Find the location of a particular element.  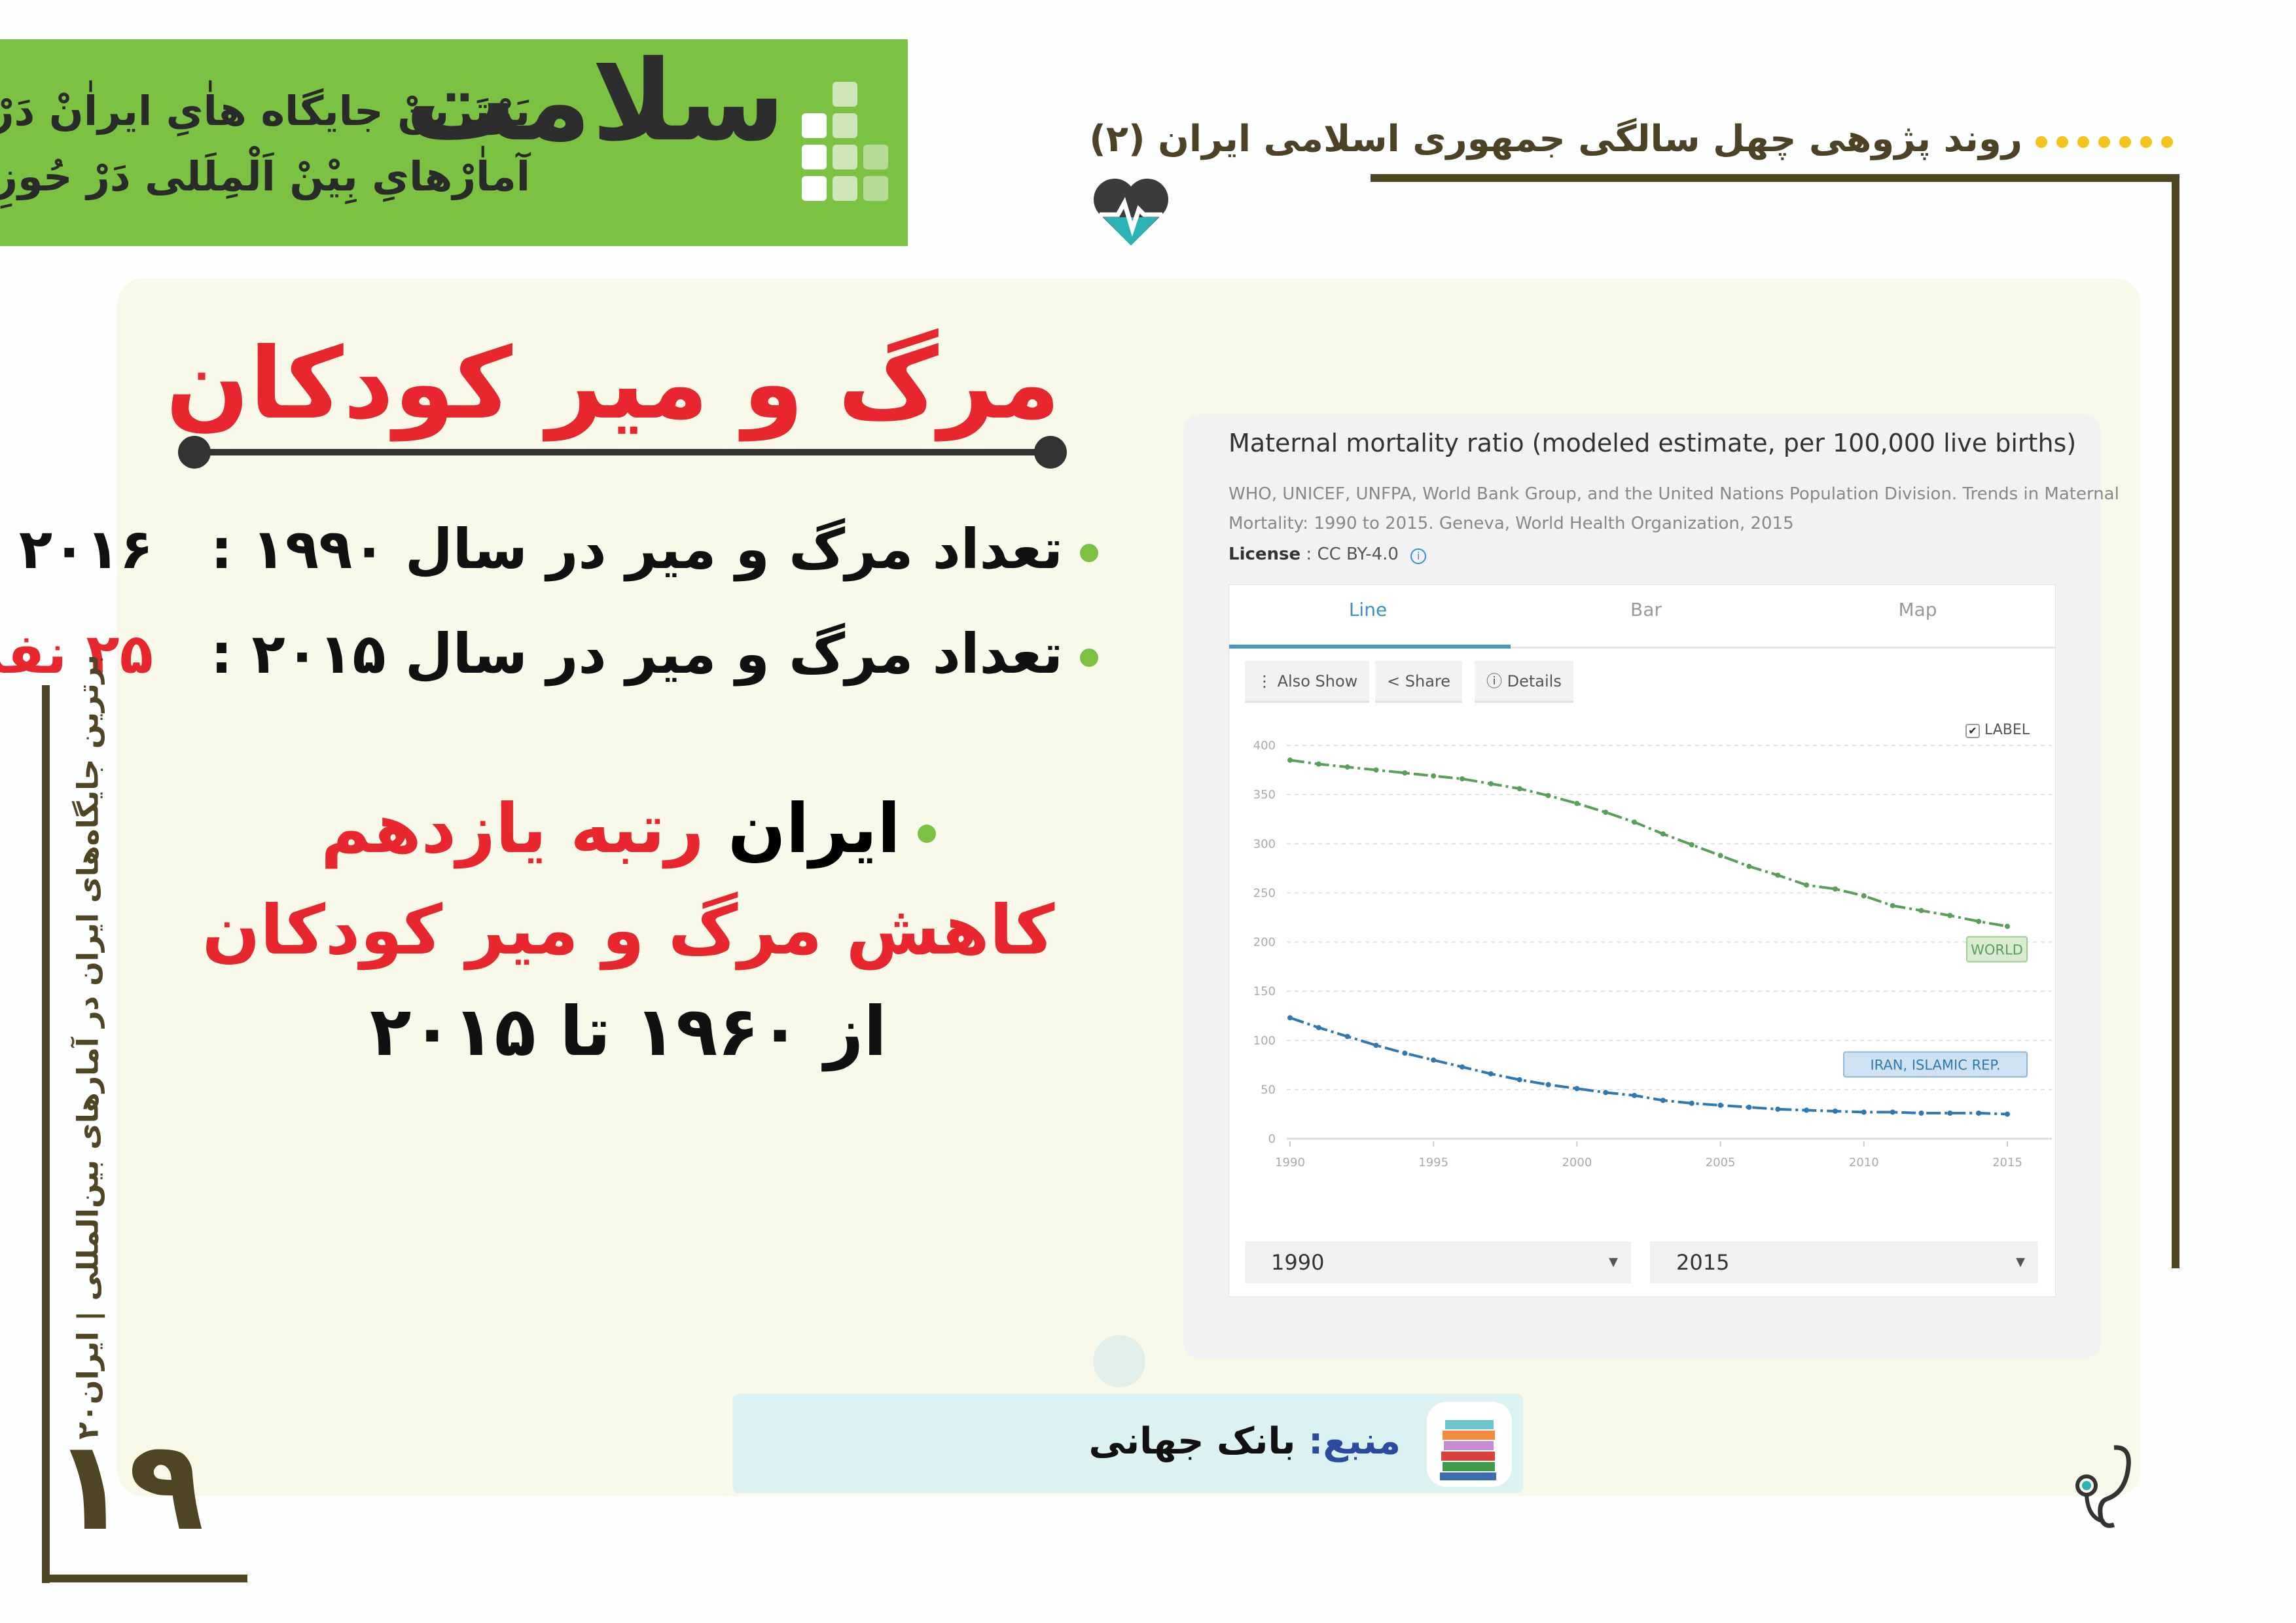

source-label: منبع: is located at coordinates (1354, 1441).